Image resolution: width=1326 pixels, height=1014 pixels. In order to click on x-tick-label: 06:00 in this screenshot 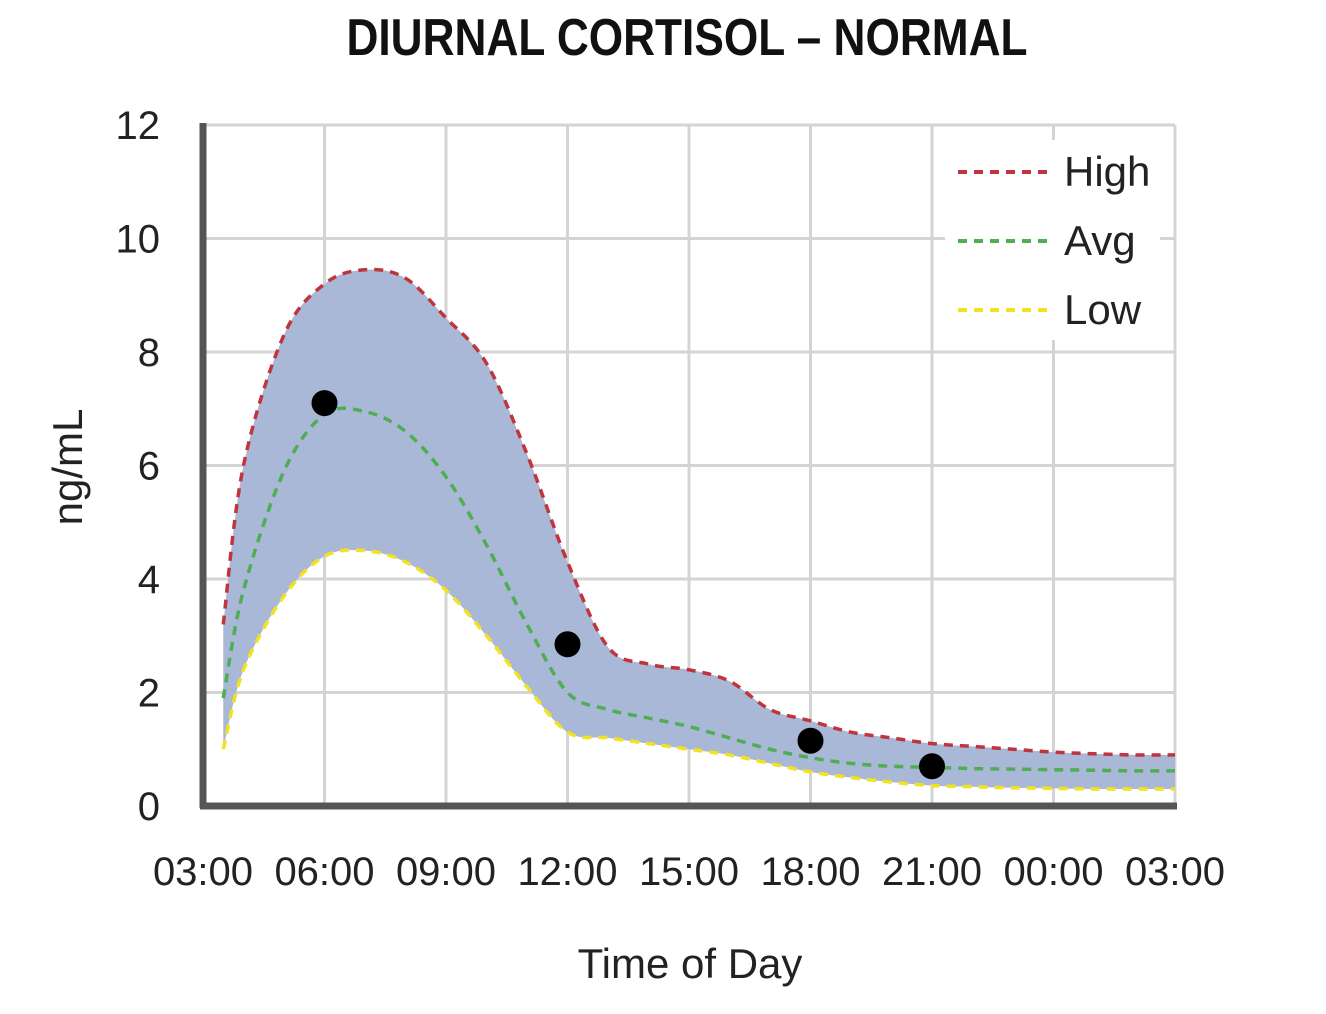, I will do `click(324, 872)`.